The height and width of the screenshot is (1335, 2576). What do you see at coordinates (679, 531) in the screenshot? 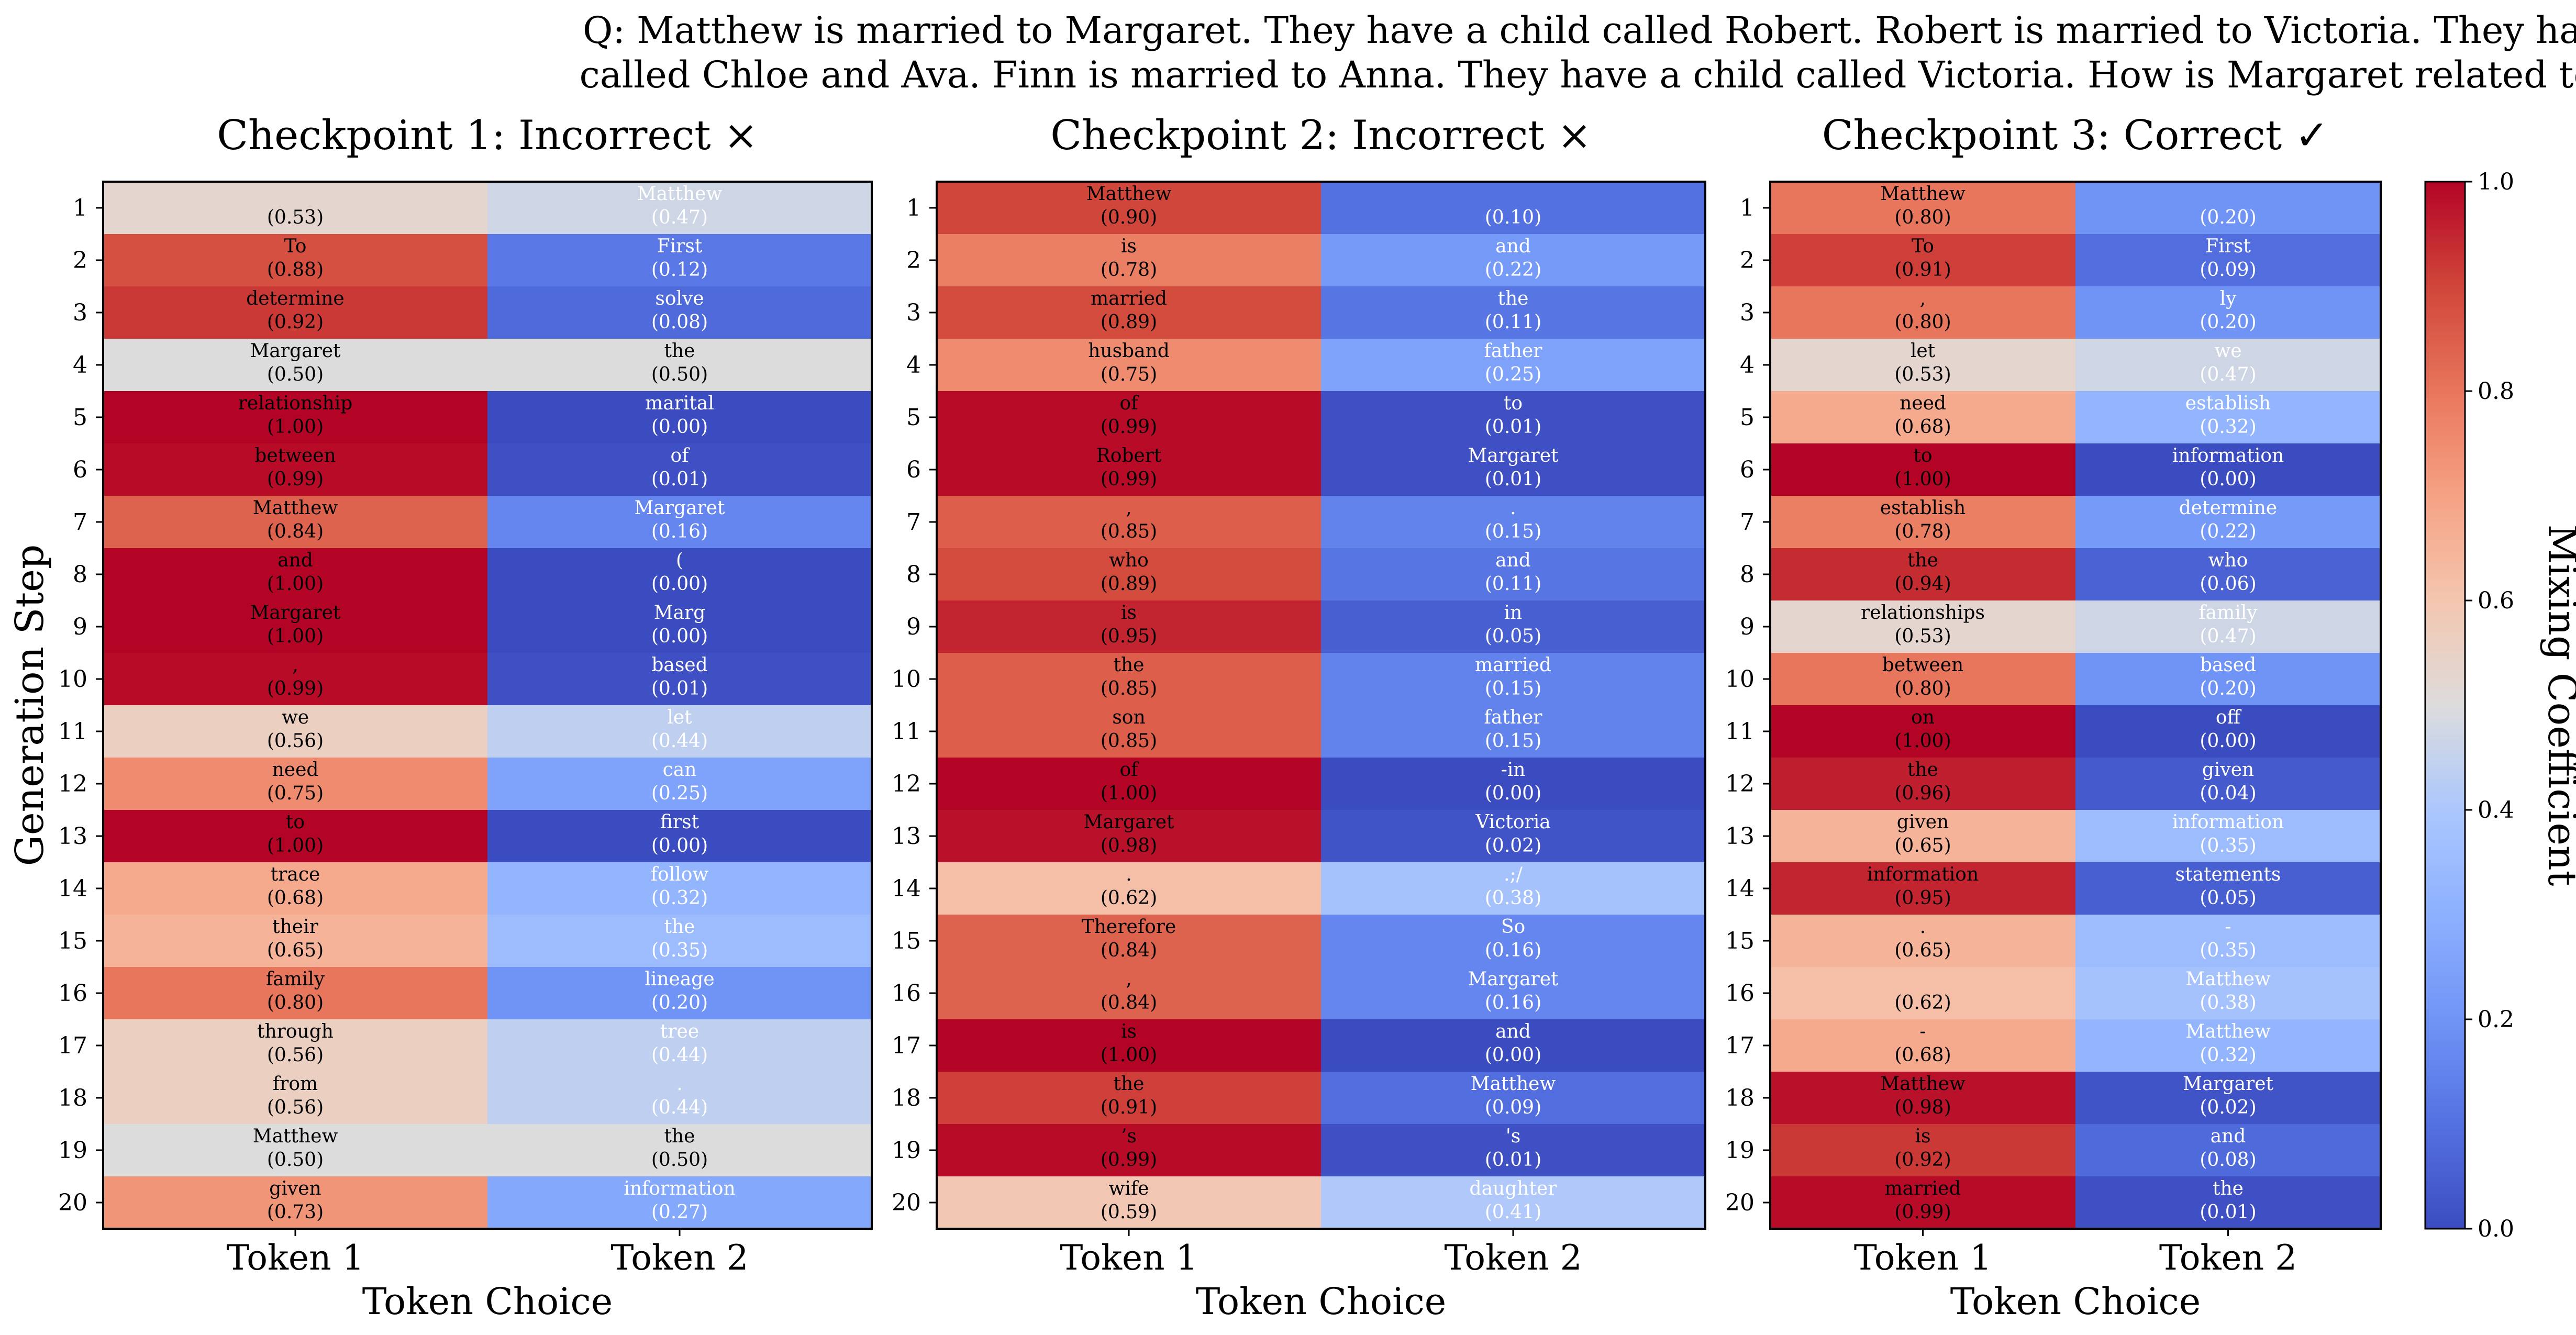
I see `cell-value: (0.16)` at bounding box center [679, 531].